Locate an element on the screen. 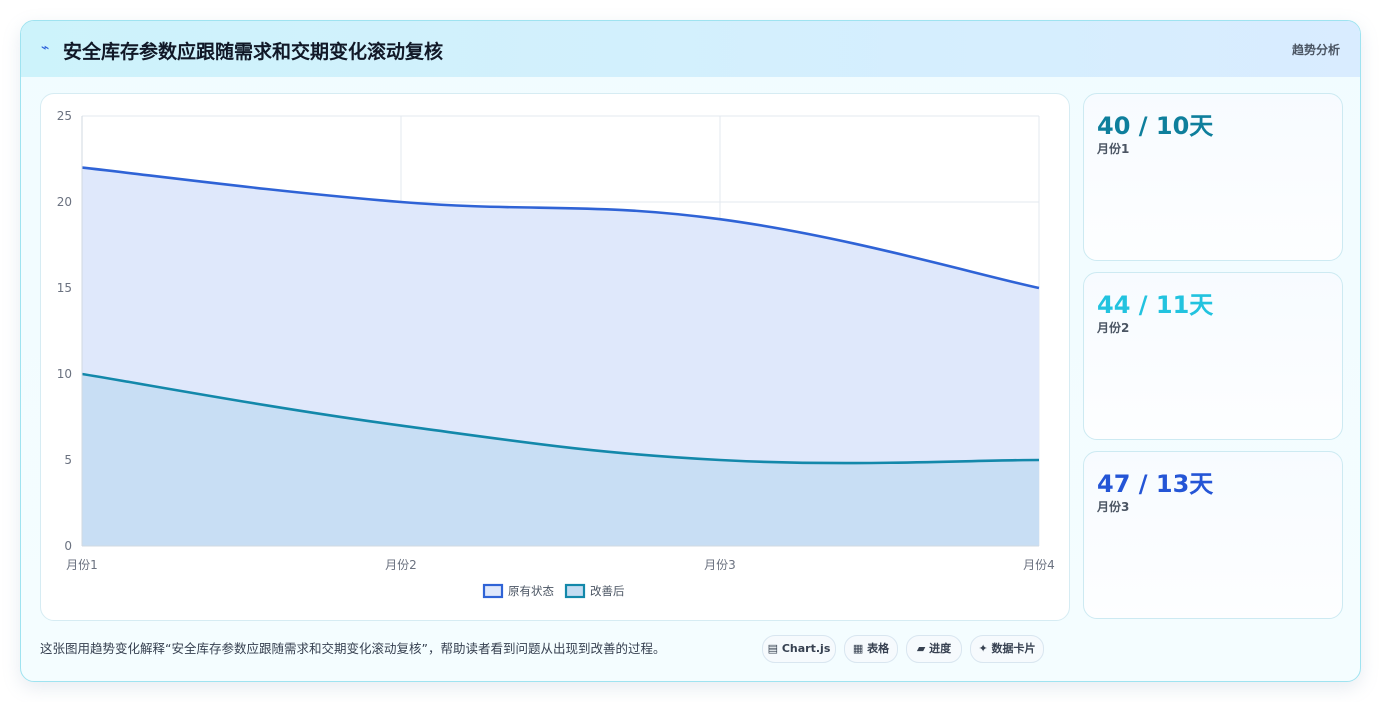 This screenshot has height=702, width=1381. x-tick-label: 月份4 is located at coordinates (1039, 565).